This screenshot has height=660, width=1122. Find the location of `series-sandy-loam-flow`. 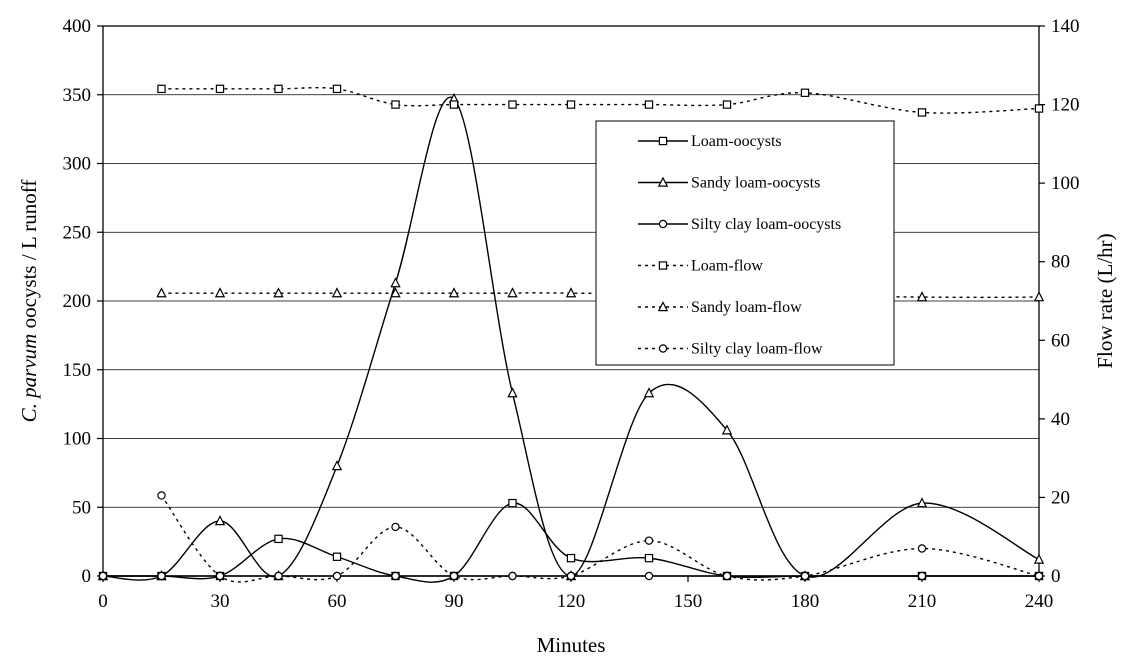

series-sandy-loam-flow is located at coordinates (600, 294).